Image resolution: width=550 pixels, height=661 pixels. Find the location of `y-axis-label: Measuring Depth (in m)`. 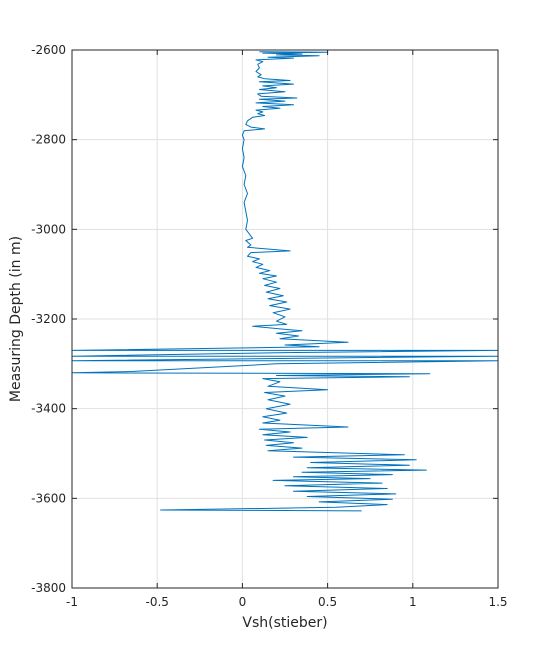

y-axis-label: Measuring Depth (in m) is located at coordinates (16, 319).